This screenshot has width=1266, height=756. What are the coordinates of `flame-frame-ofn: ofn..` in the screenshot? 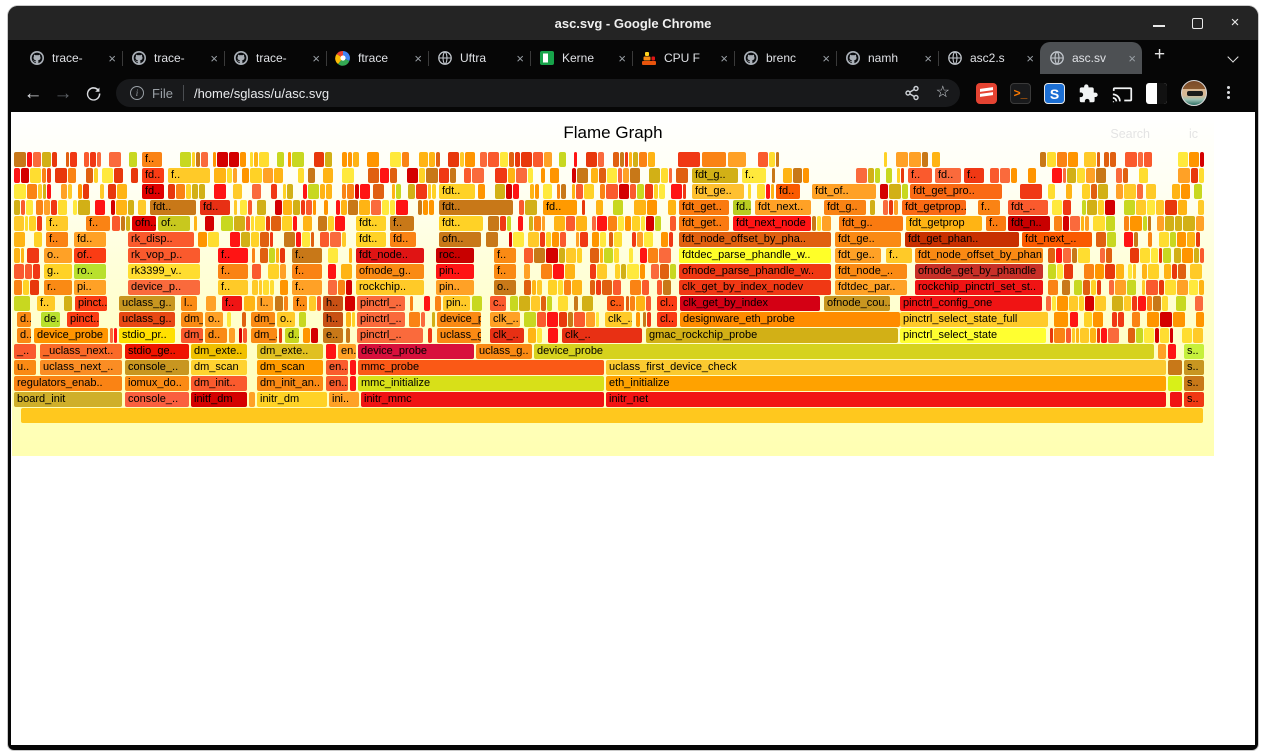 It's located at (460, 239).